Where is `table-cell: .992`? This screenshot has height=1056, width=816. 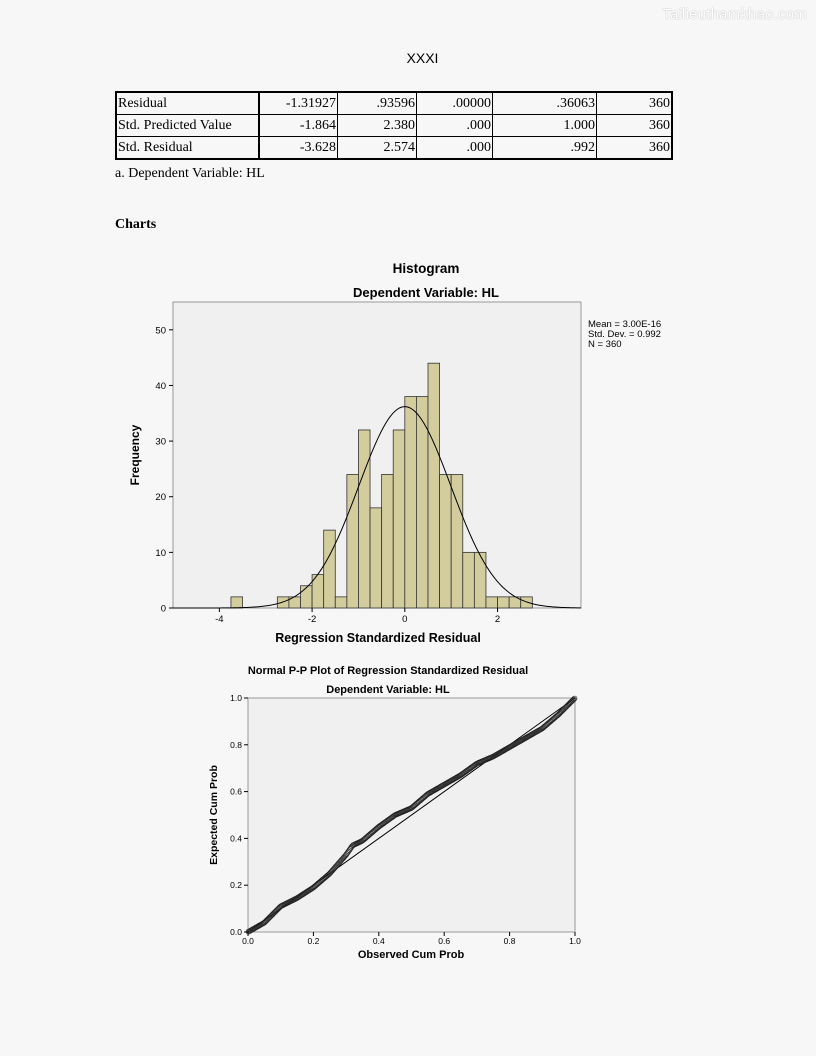
table-cell: .992 is located at coordinates (544, 148).